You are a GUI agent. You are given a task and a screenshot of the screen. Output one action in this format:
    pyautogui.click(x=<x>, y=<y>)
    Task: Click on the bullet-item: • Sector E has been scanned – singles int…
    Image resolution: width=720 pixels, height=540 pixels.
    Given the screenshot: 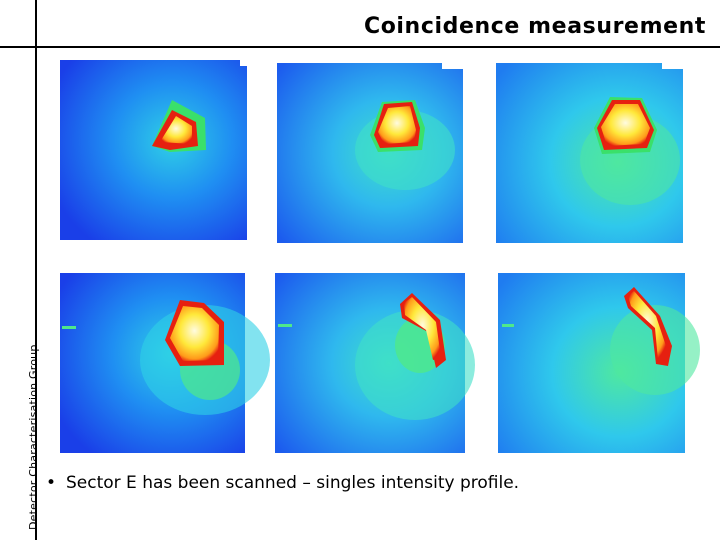 What is the action you would take?
    pyautogui.click(x=282, y=483)
    